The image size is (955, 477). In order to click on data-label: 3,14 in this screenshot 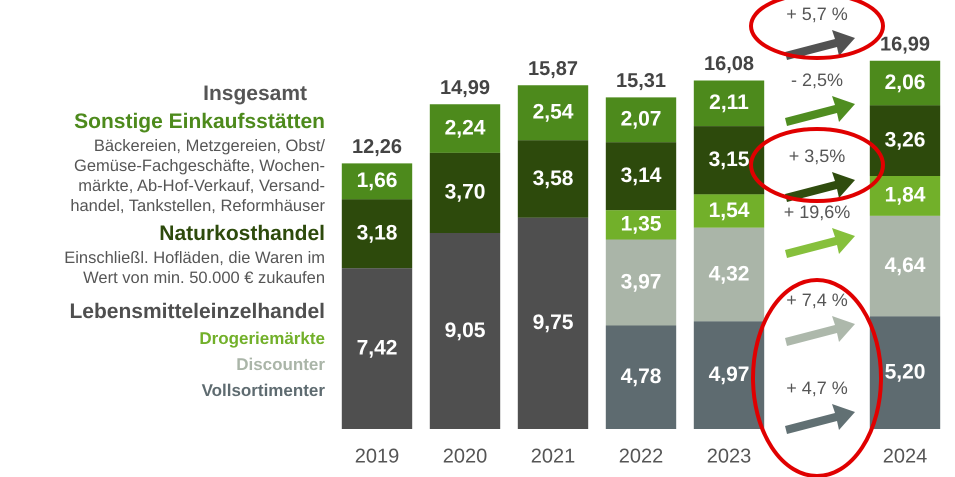, I will do `click(641, 176)`.